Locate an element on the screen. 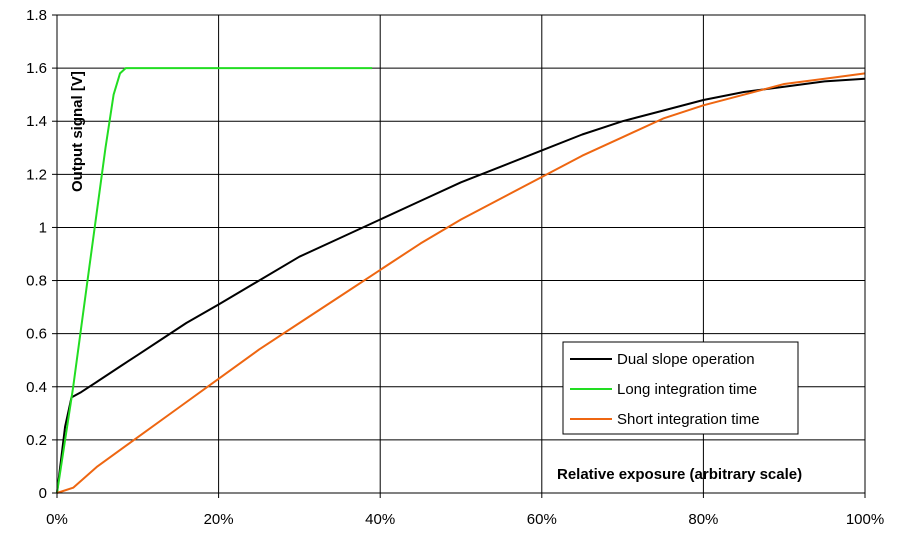 The image size is (905, 537). y-tick-label: 0.2 is located at coordinates (36, 440).